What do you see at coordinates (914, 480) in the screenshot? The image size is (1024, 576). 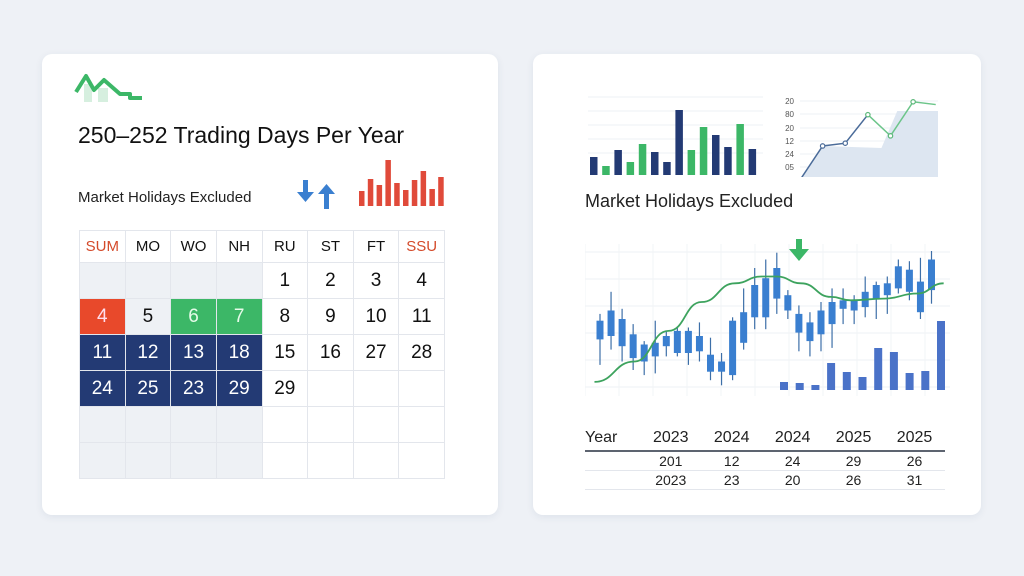 I see `table-cell: 31` at bounding box center [914, 480].